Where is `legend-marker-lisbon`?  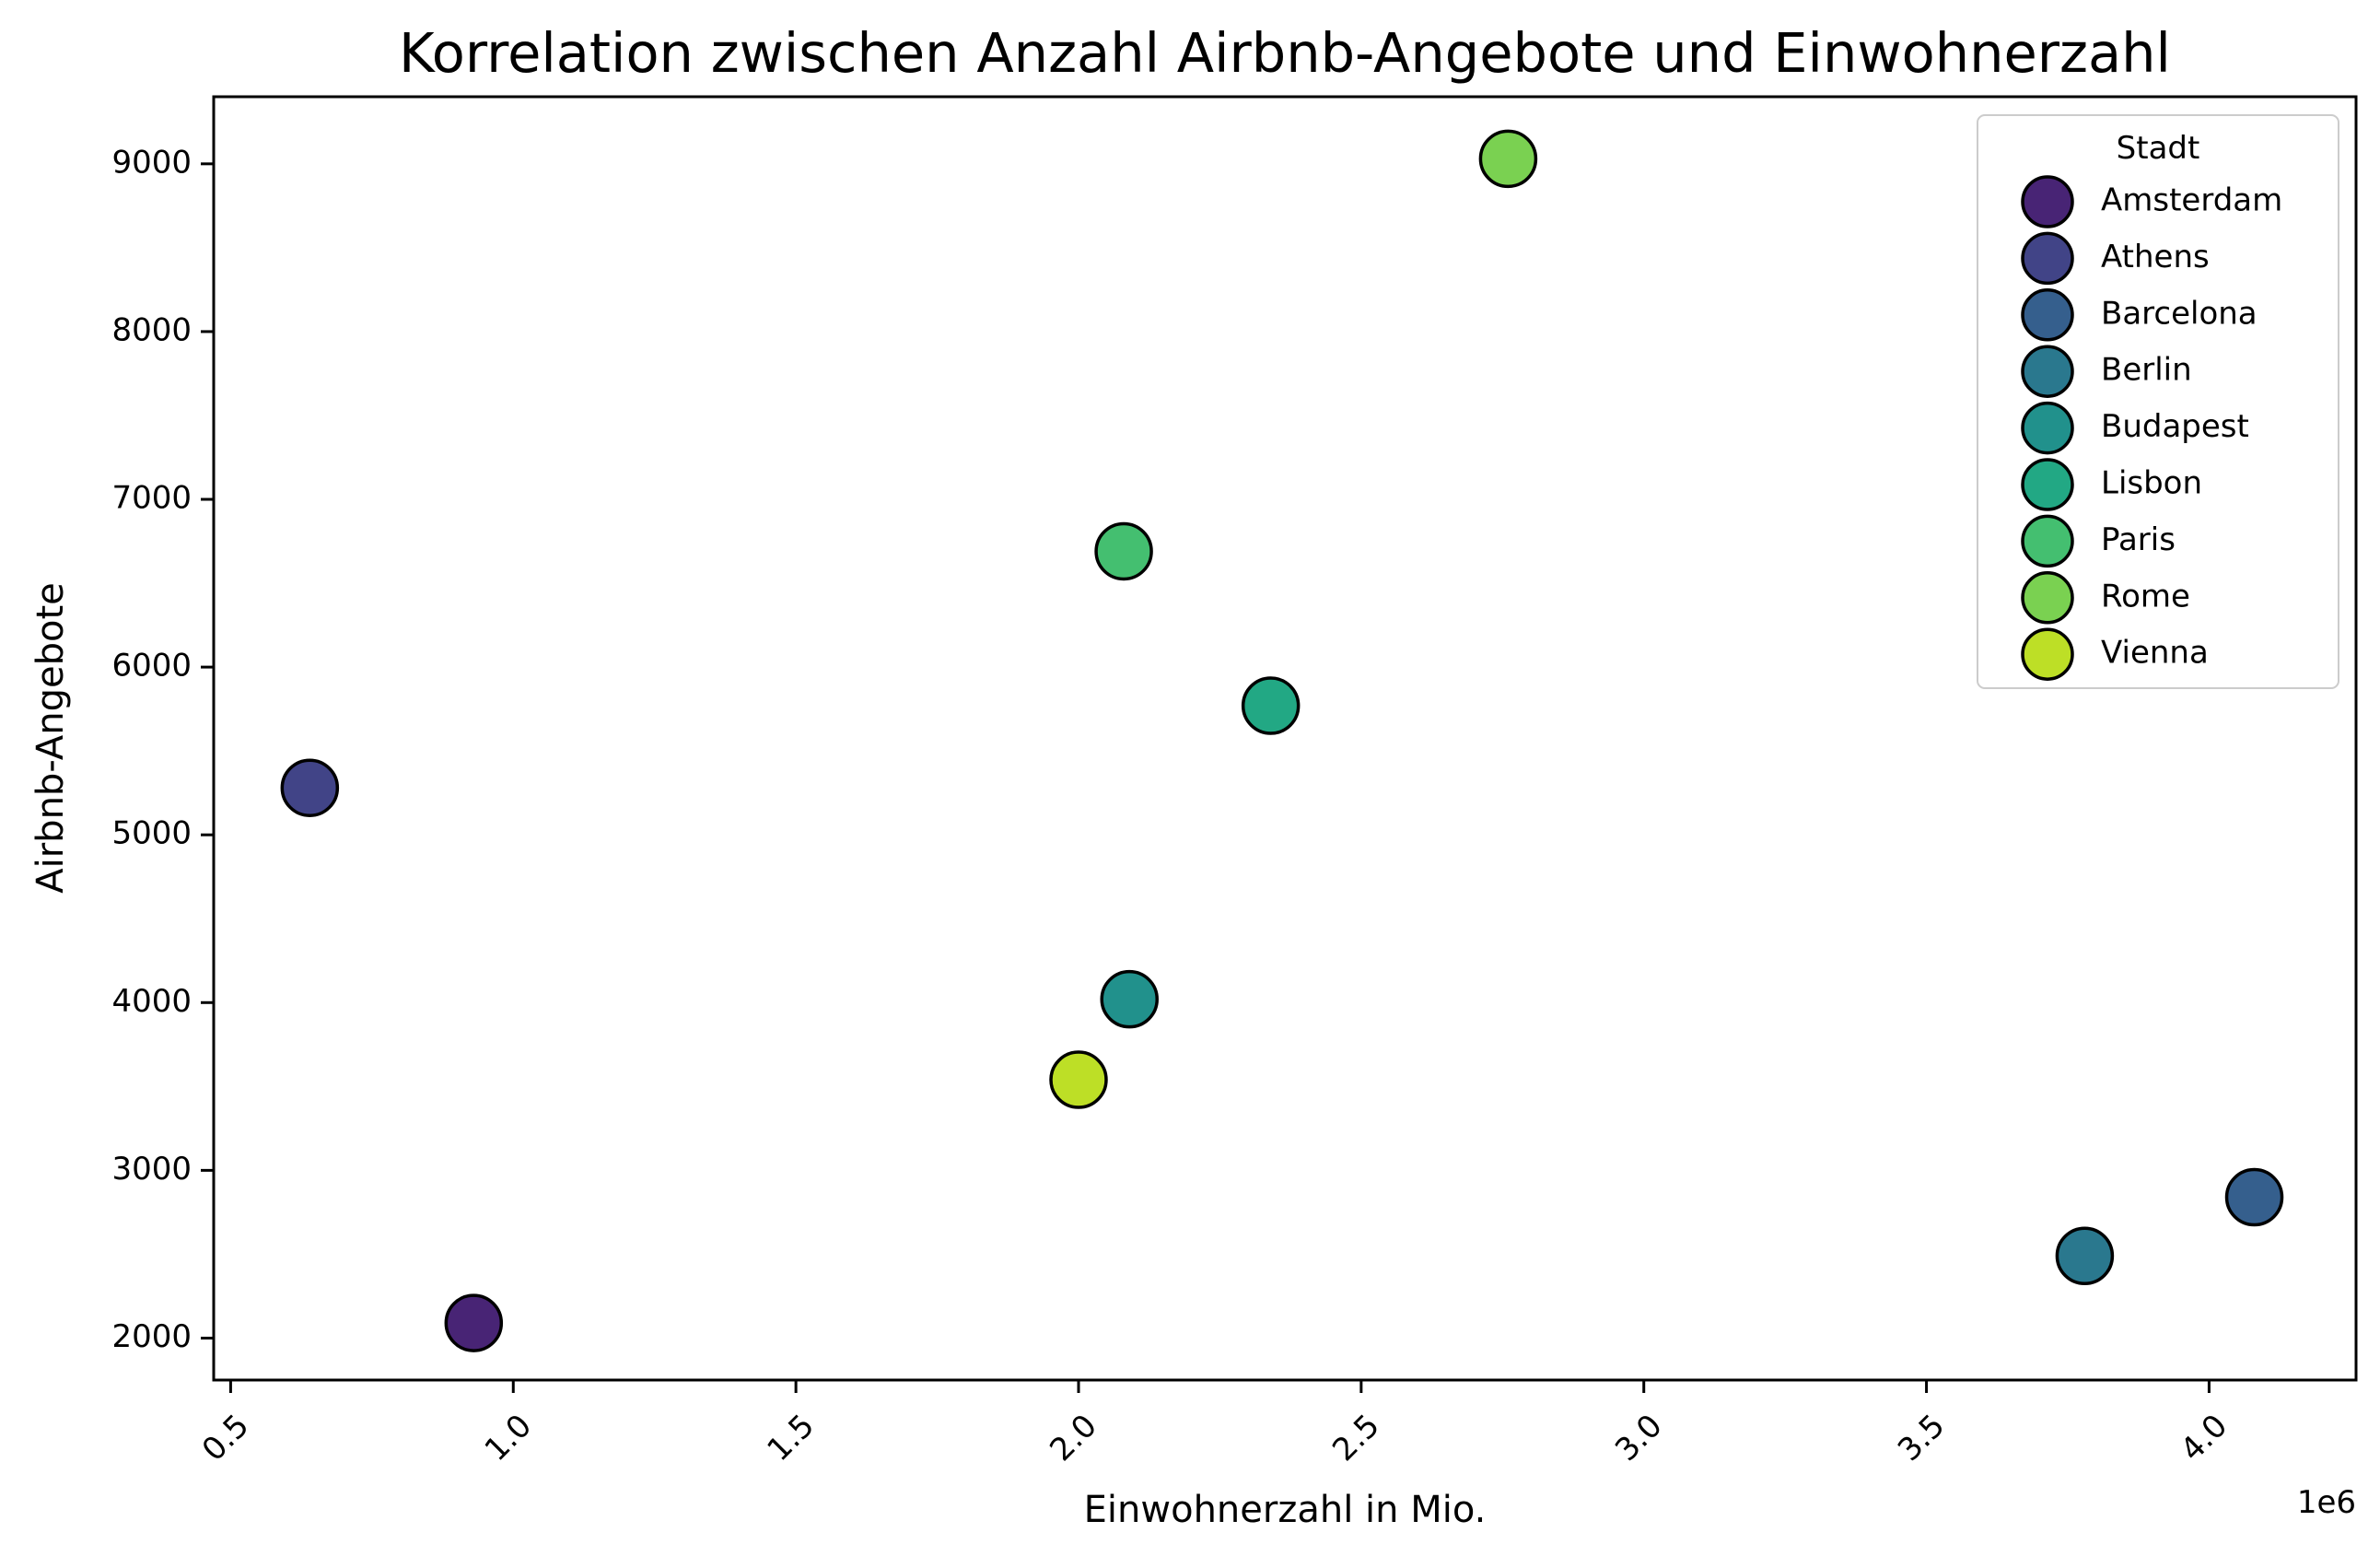 legend-marker-lisbon is located at coordinates (2047, 484).